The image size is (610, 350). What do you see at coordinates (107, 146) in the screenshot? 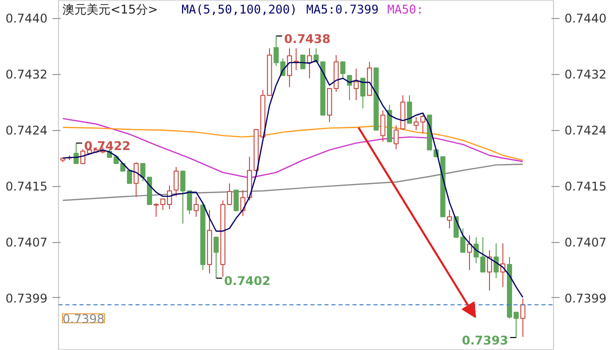
I see `text: 0.7422` at bounding box center [107, 146].